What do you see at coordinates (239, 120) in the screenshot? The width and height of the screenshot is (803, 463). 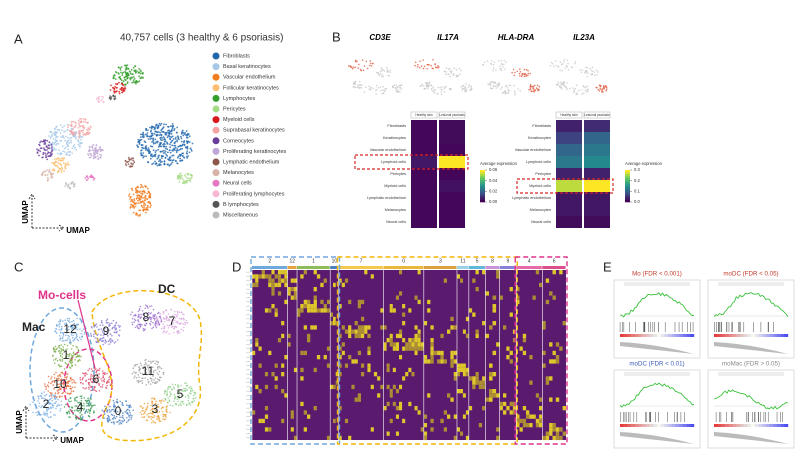 I see `legend-label: Myeloid cells` at bounding box center [239, 120].